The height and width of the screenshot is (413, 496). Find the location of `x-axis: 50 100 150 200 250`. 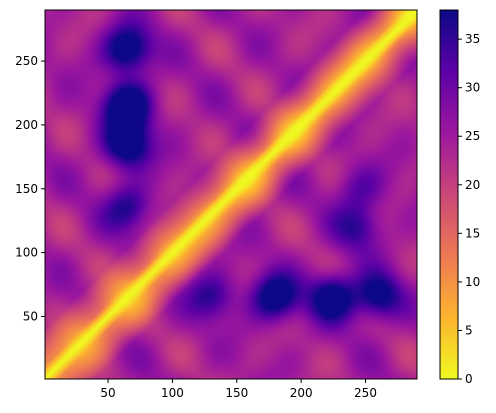

x-axis: 50 100 150 200 250 is located at coordinates (238, 389).